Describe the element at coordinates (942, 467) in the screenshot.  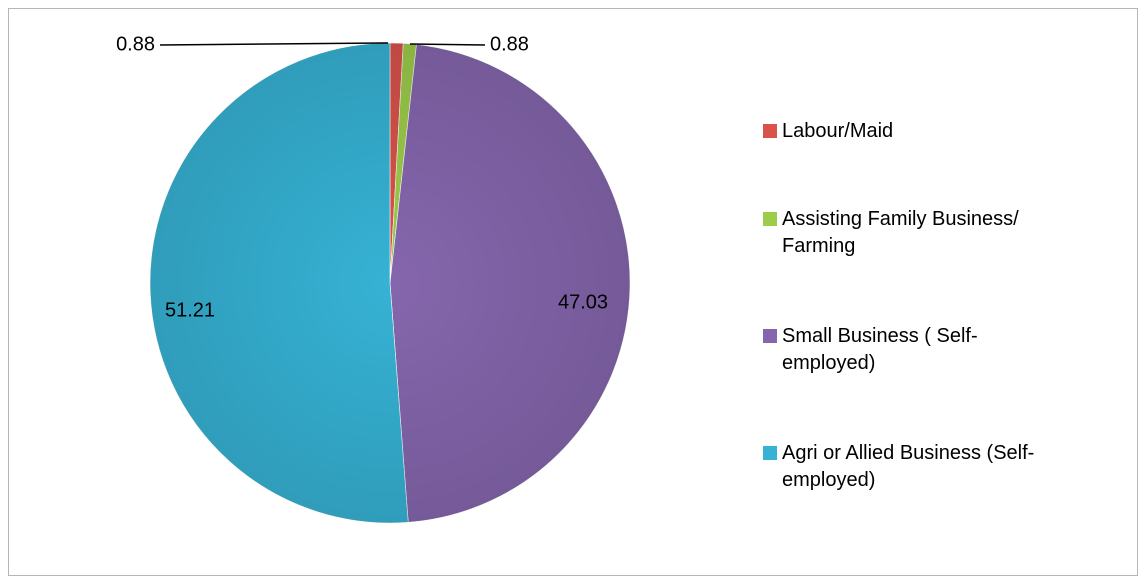
I see `legend-label: Agri or Allied Business (Self- employed)` at that location.